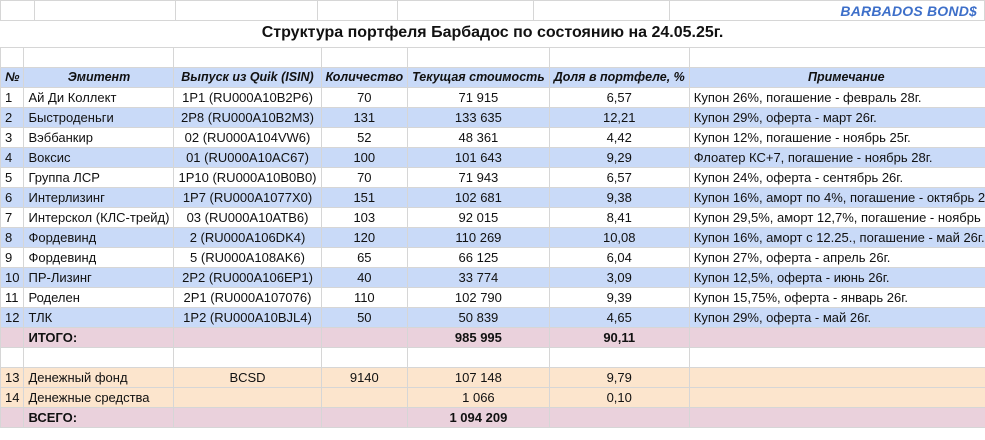 The image size is (985, 440). What do you see at coordinates (478, 397) in the screenshot?
I see `value-cell: 1 066` at bounding box center [478, 397].